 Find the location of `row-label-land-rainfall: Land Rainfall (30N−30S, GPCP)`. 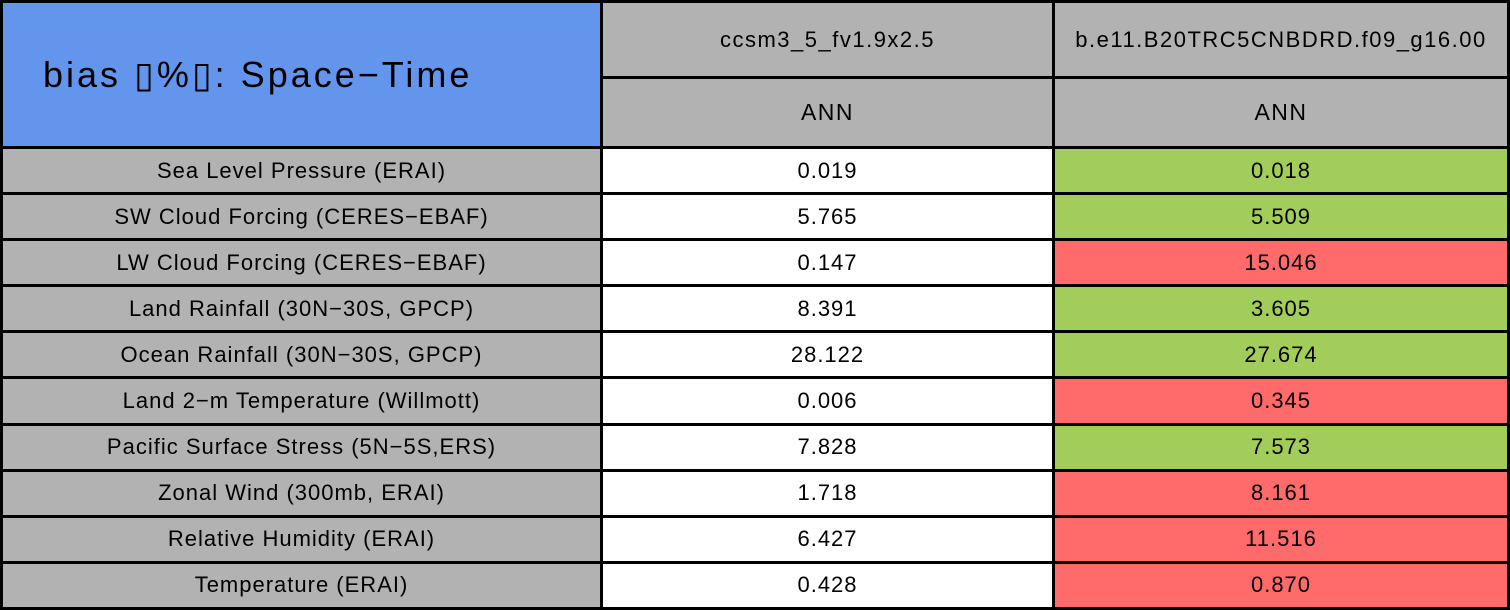

row-label-land-rainfall: Land Rainfall (30N−30S, GPCP) is located at coordinates (301, 309).